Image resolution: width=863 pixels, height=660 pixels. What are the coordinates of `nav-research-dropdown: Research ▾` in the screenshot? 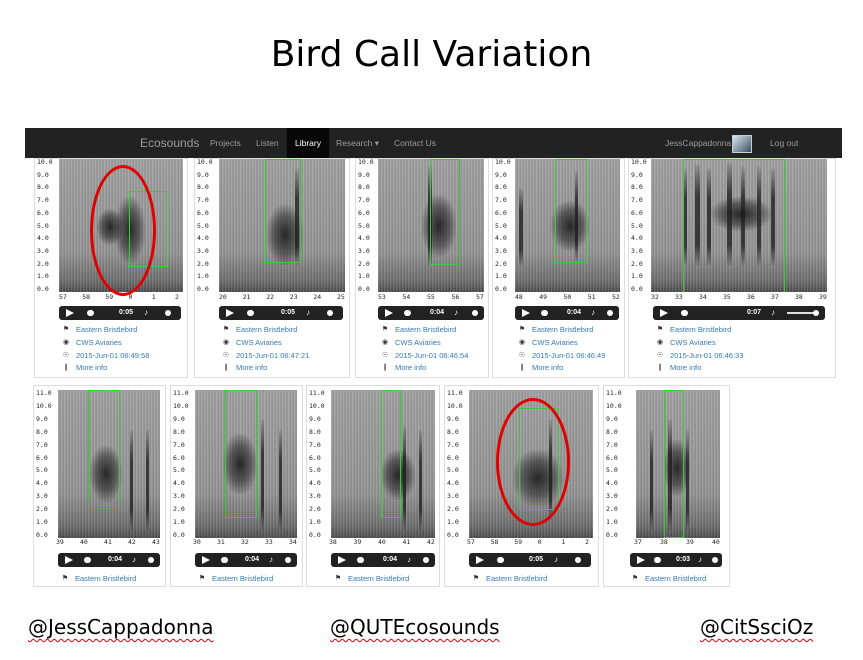 It's located at (358, 143).